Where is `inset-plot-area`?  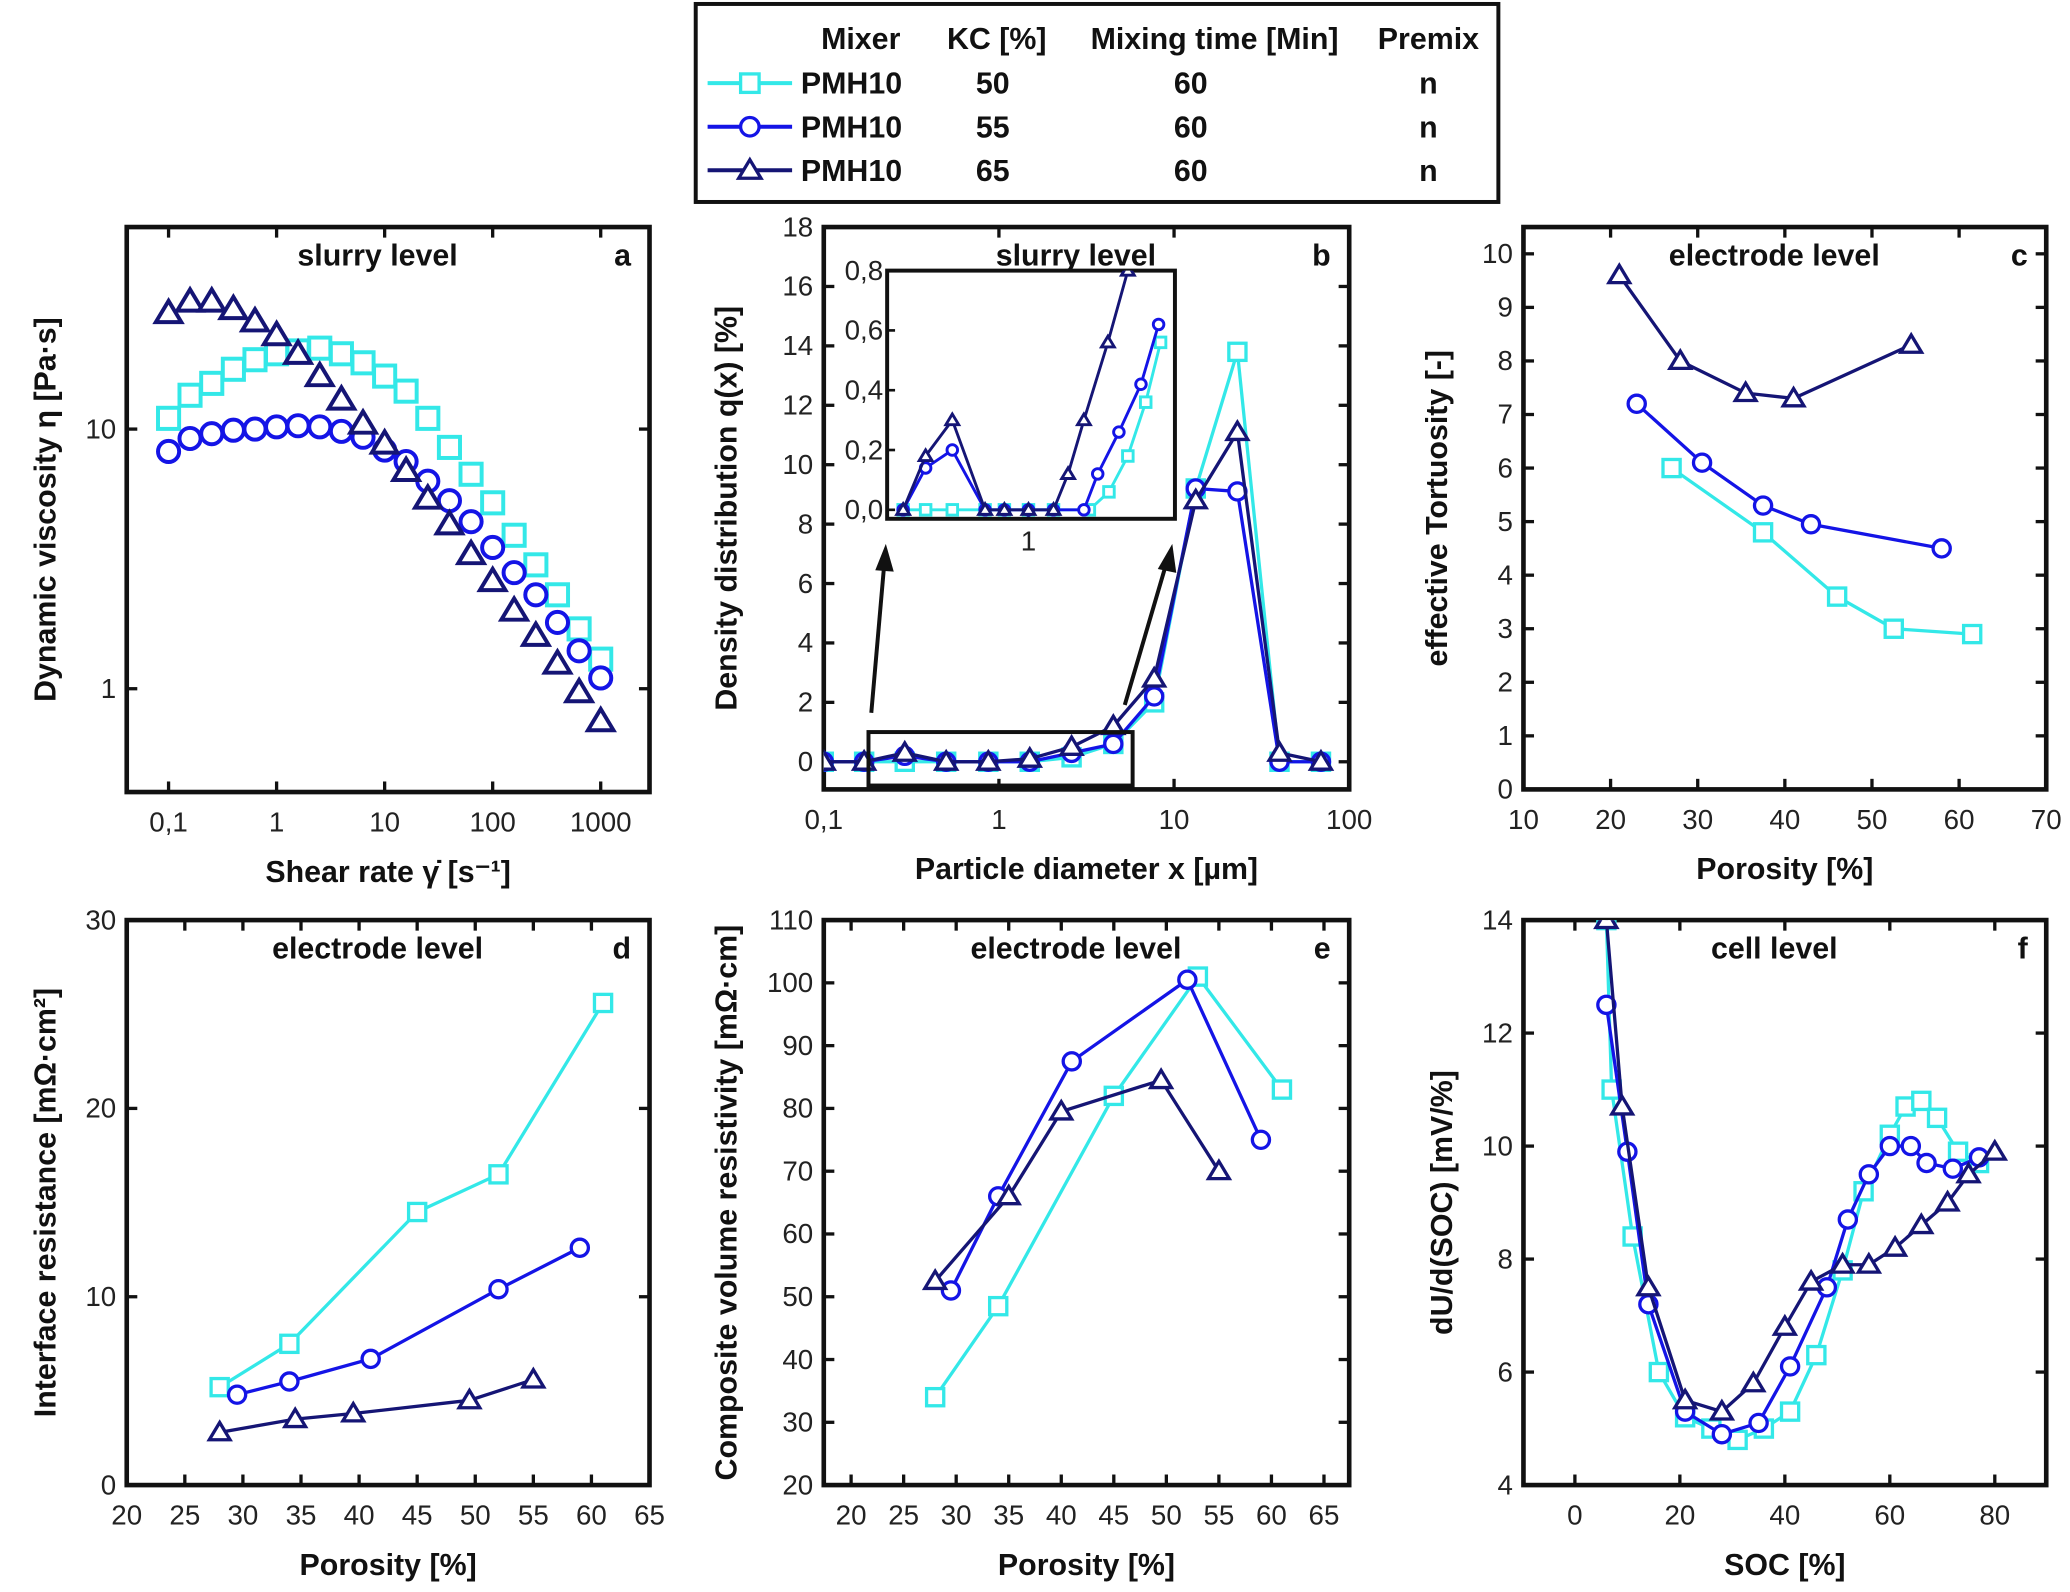 inset-plot-area is located at coordinates (1031, 393).